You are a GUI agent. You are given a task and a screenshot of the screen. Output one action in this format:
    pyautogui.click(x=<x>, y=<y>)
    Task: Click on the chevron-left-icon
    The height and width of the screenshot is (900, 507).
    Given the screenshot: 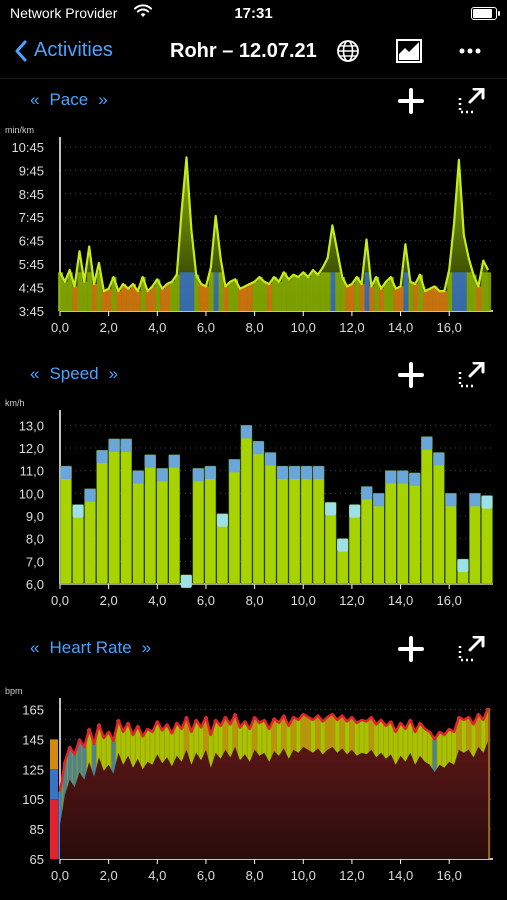 What is the action you would take?
    pyautogui.click(x=21, y=50)
    